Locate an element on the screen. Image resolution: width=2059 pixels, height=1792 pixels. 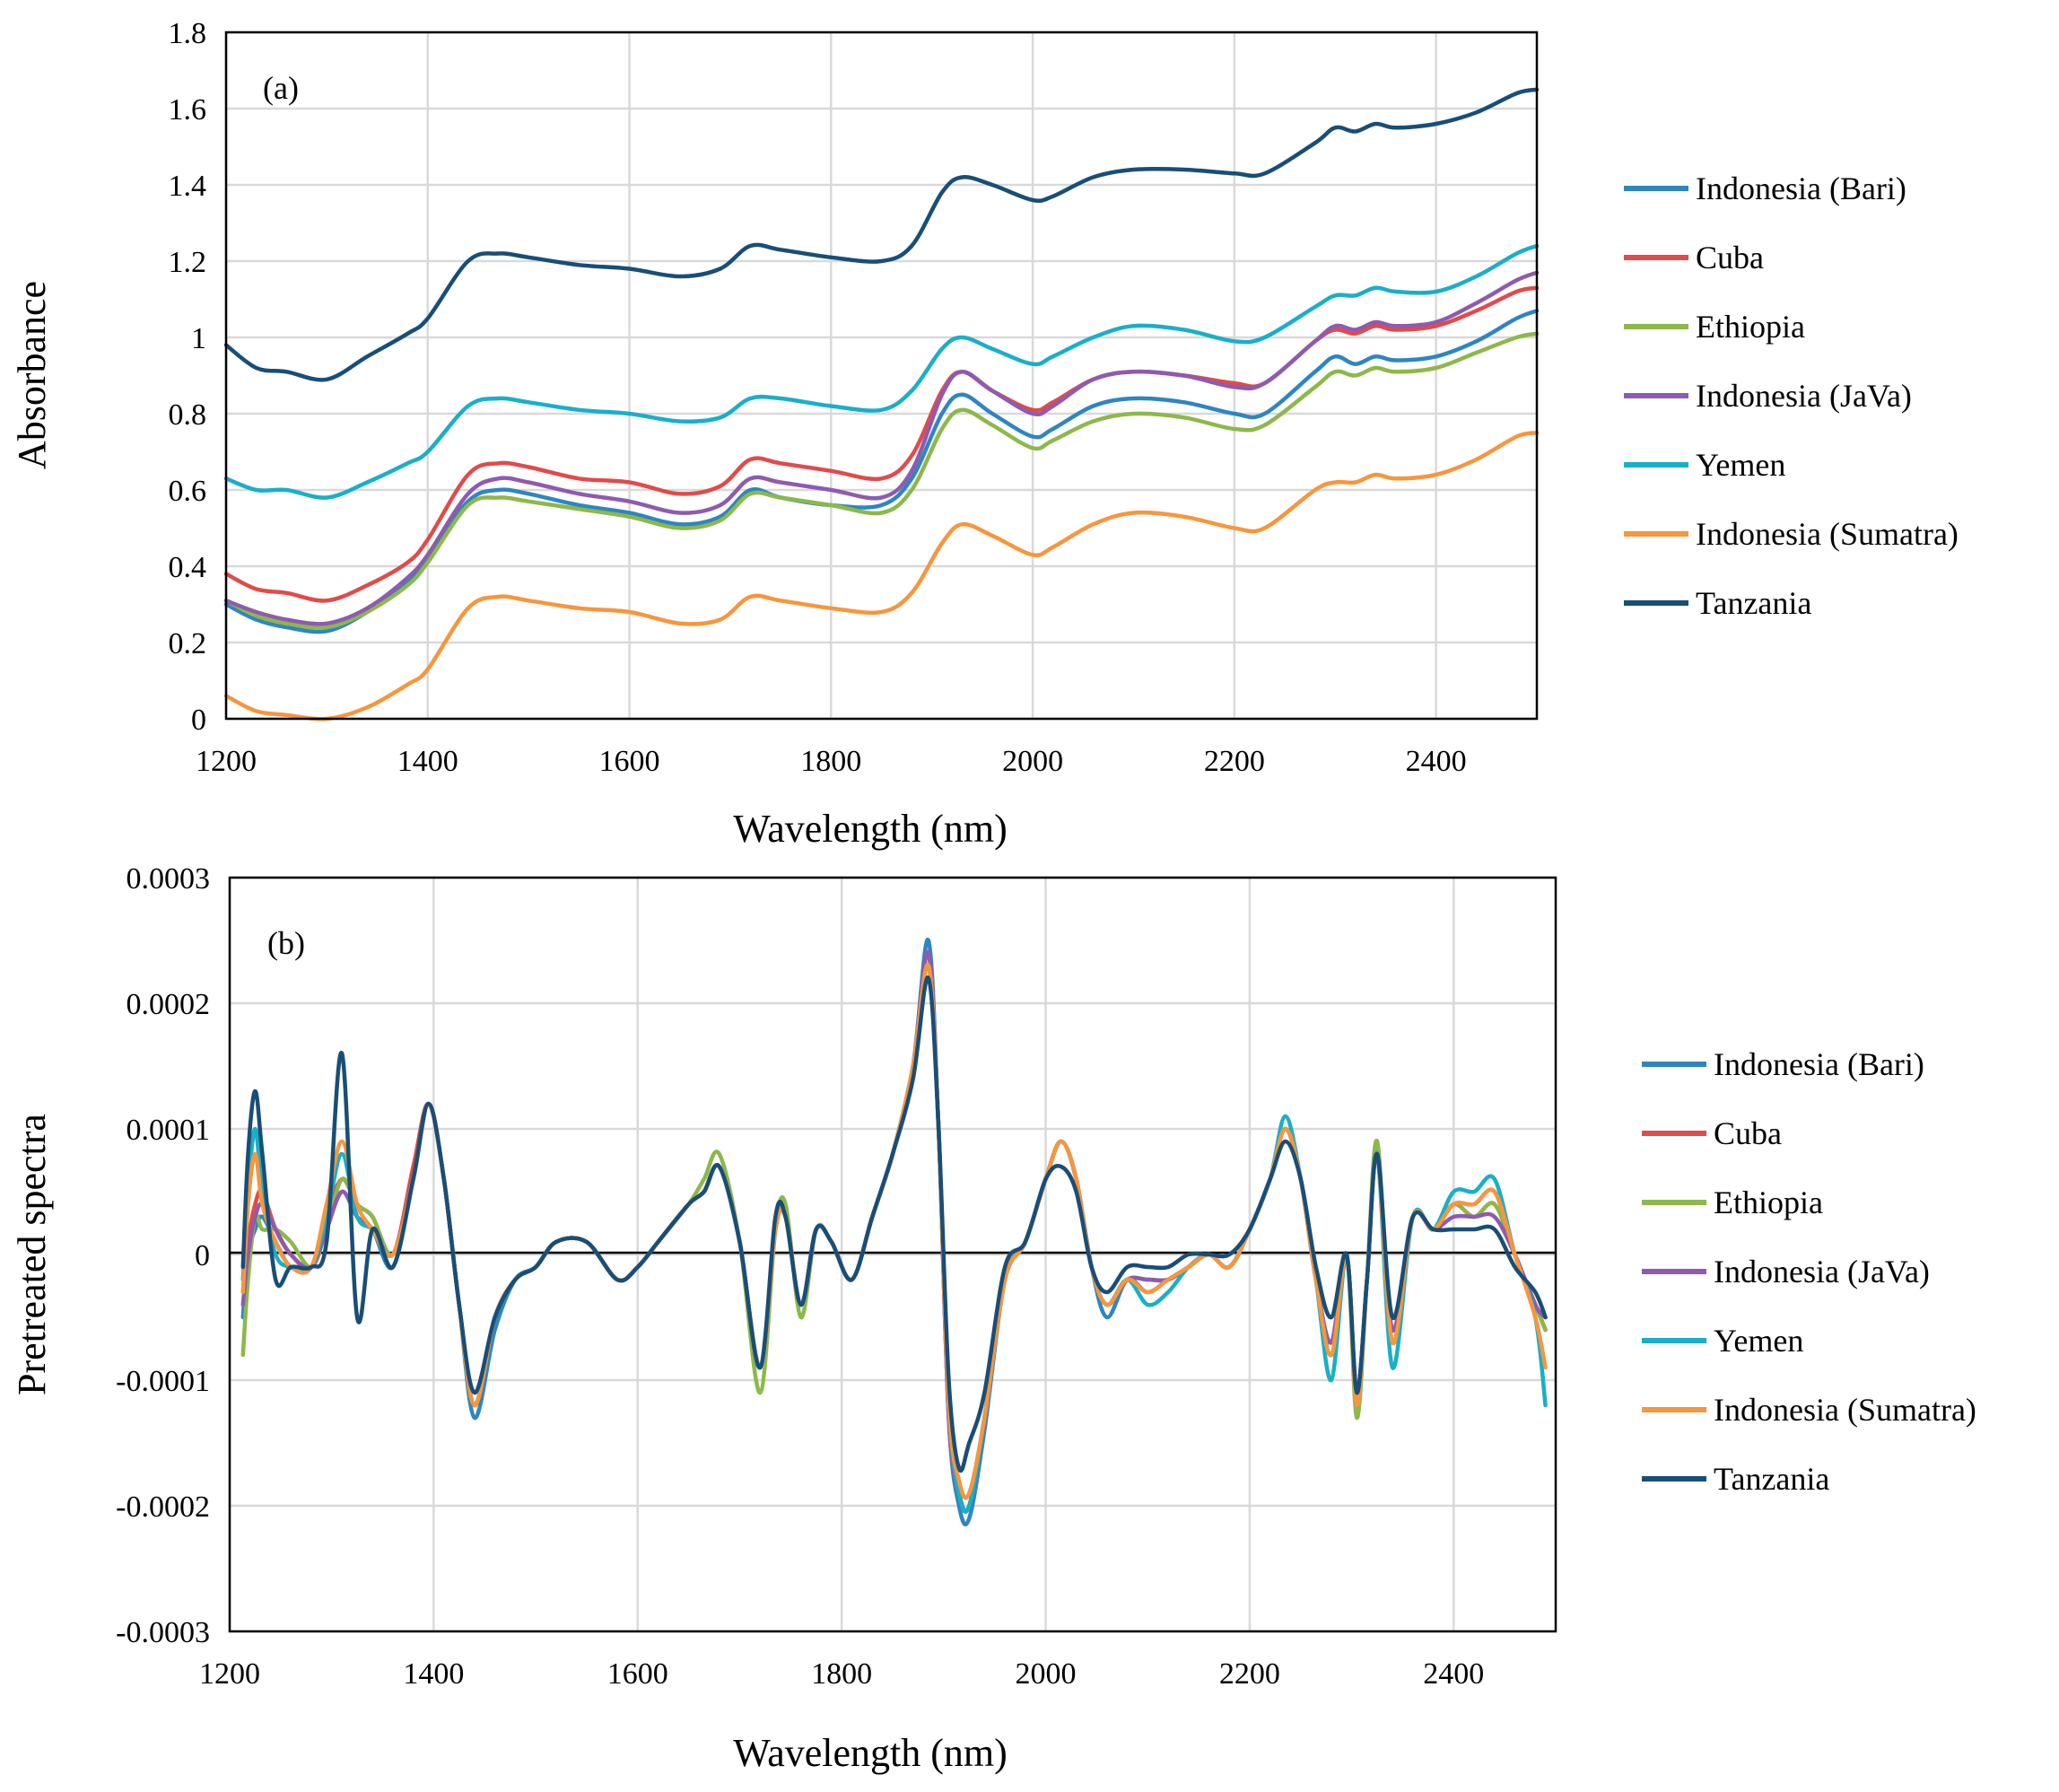
series-line-indonesia-sumatra is located at coordinates (881, 576).